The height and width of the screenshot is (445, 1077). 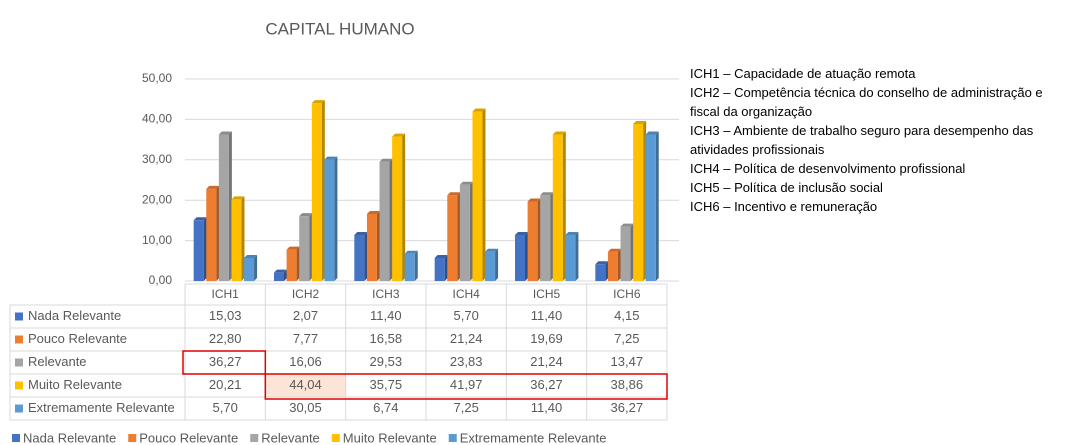 What do you see at coordinates (386, 338) in the screenshot?
I see `data-label: 16,58` at bounding box center [386, 338].